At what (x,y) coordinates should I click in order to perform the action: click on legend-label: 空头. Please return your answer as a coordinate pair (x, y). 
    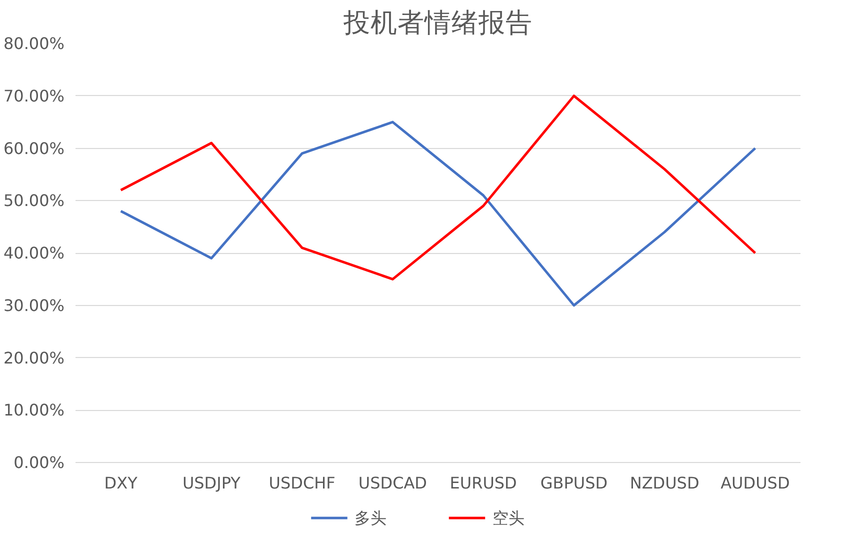
    Looking at the image, I should click on (508, 518).